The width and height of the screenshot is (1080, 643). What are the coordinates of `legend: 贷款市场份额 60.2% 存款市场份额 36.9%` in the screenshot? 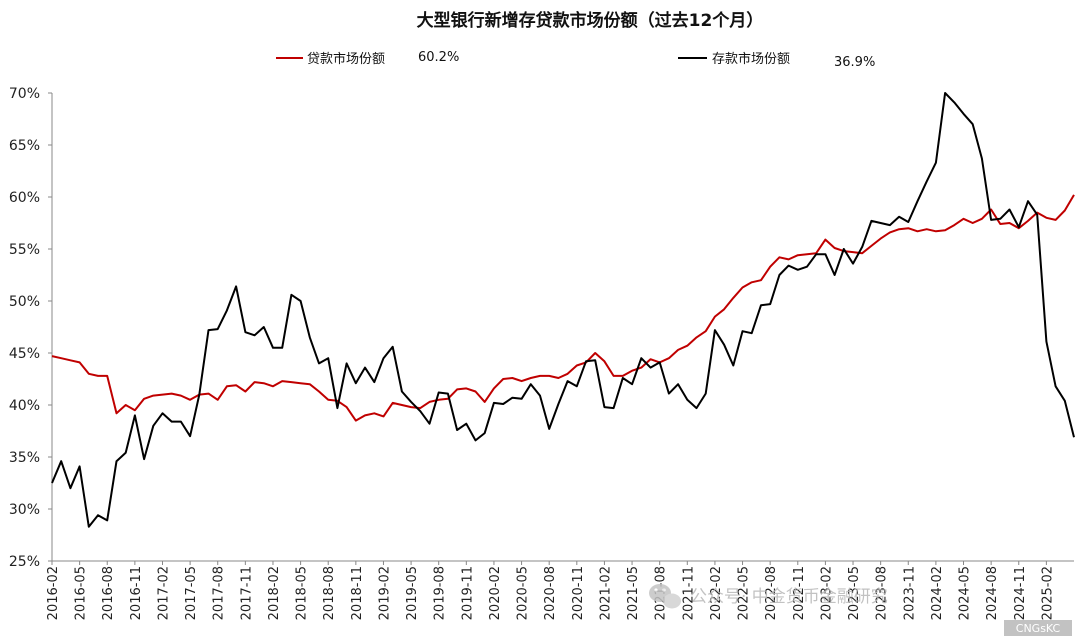 It's located at (575, 60).